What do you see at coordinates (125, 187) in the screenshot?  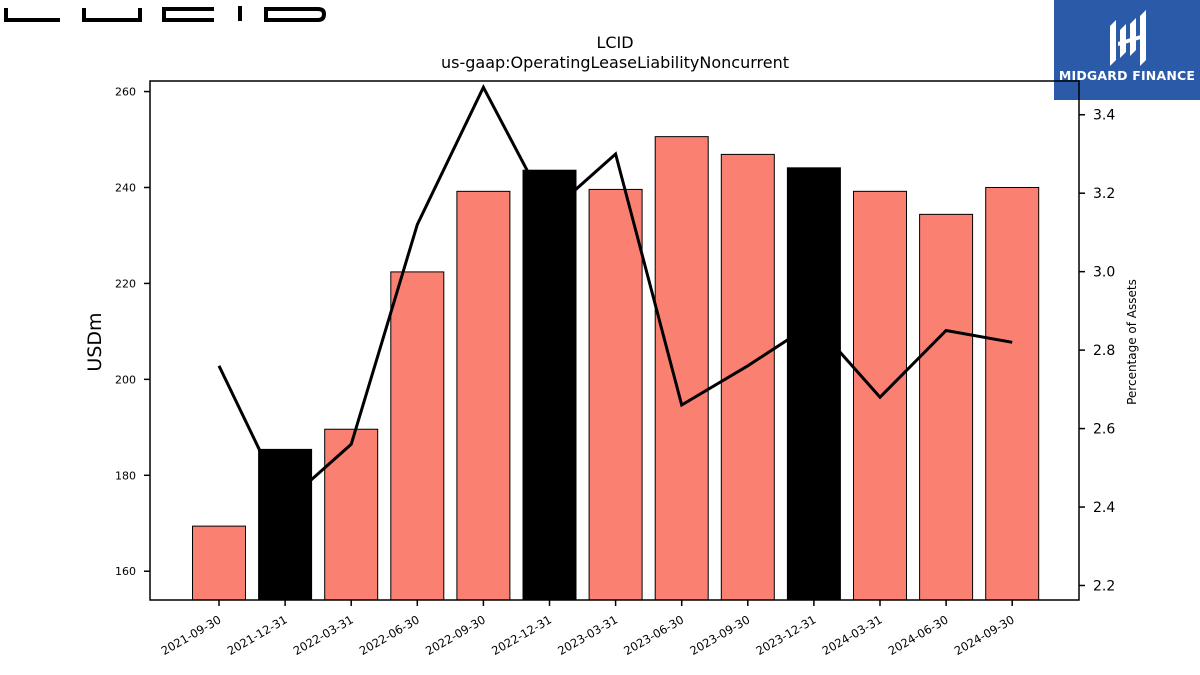 I see `y-tick-label: 240` at bounding box center [125, 187].